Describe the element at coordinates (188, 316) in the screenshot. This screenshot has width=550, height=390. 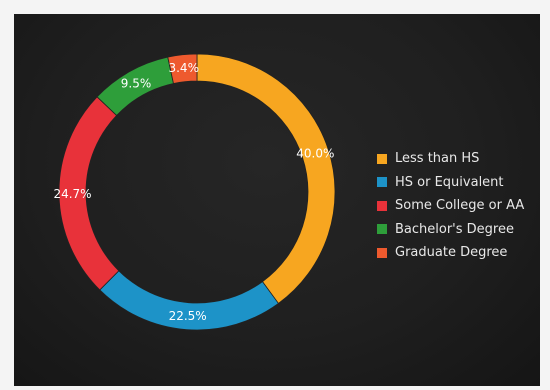
I see `data-label-hs-or-equivalent: 22.5%` at that location.